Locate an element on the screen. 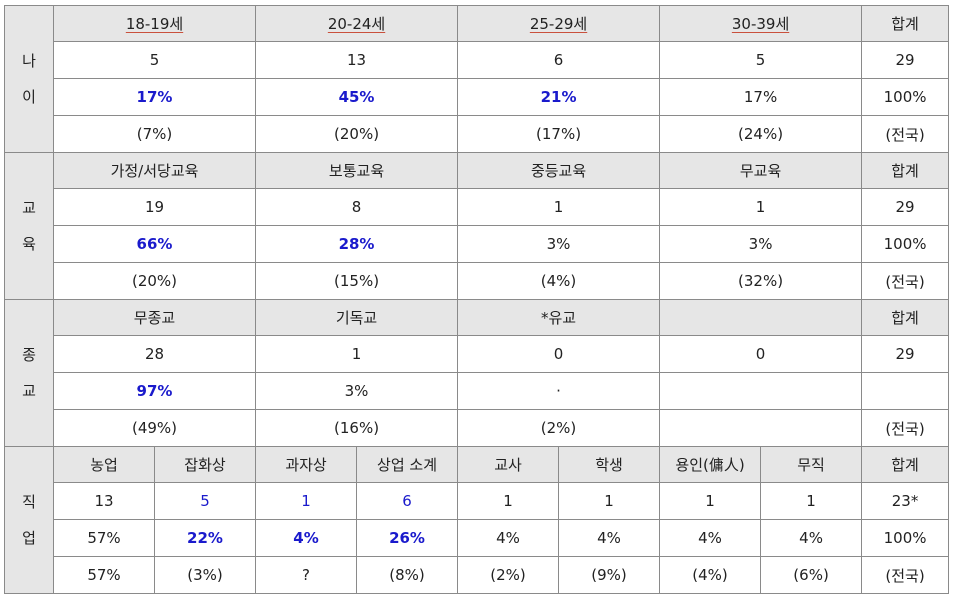 The image size is (960, 603). table-cell: (20%) is located at coordinates (357, 134).